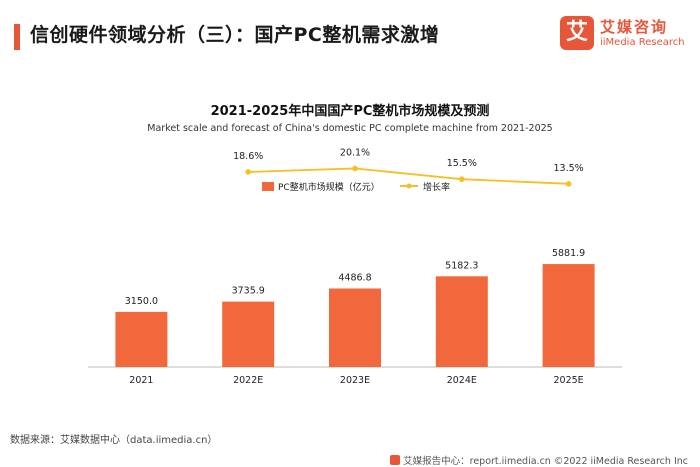  Describe the element at coordinates (114, 440) in the screenshot. I see `source-note: 数据来源：艾媒数据中心（data.iimedia.cn）` at that location.